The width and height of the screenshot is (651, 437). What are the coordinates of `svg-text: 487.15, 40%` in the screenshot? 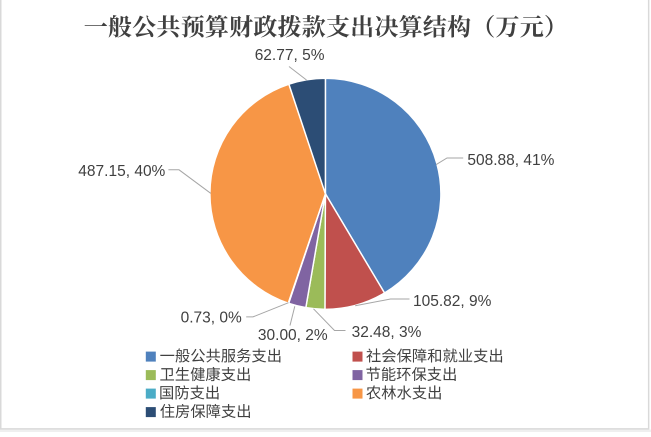 It's located at (121, 171).